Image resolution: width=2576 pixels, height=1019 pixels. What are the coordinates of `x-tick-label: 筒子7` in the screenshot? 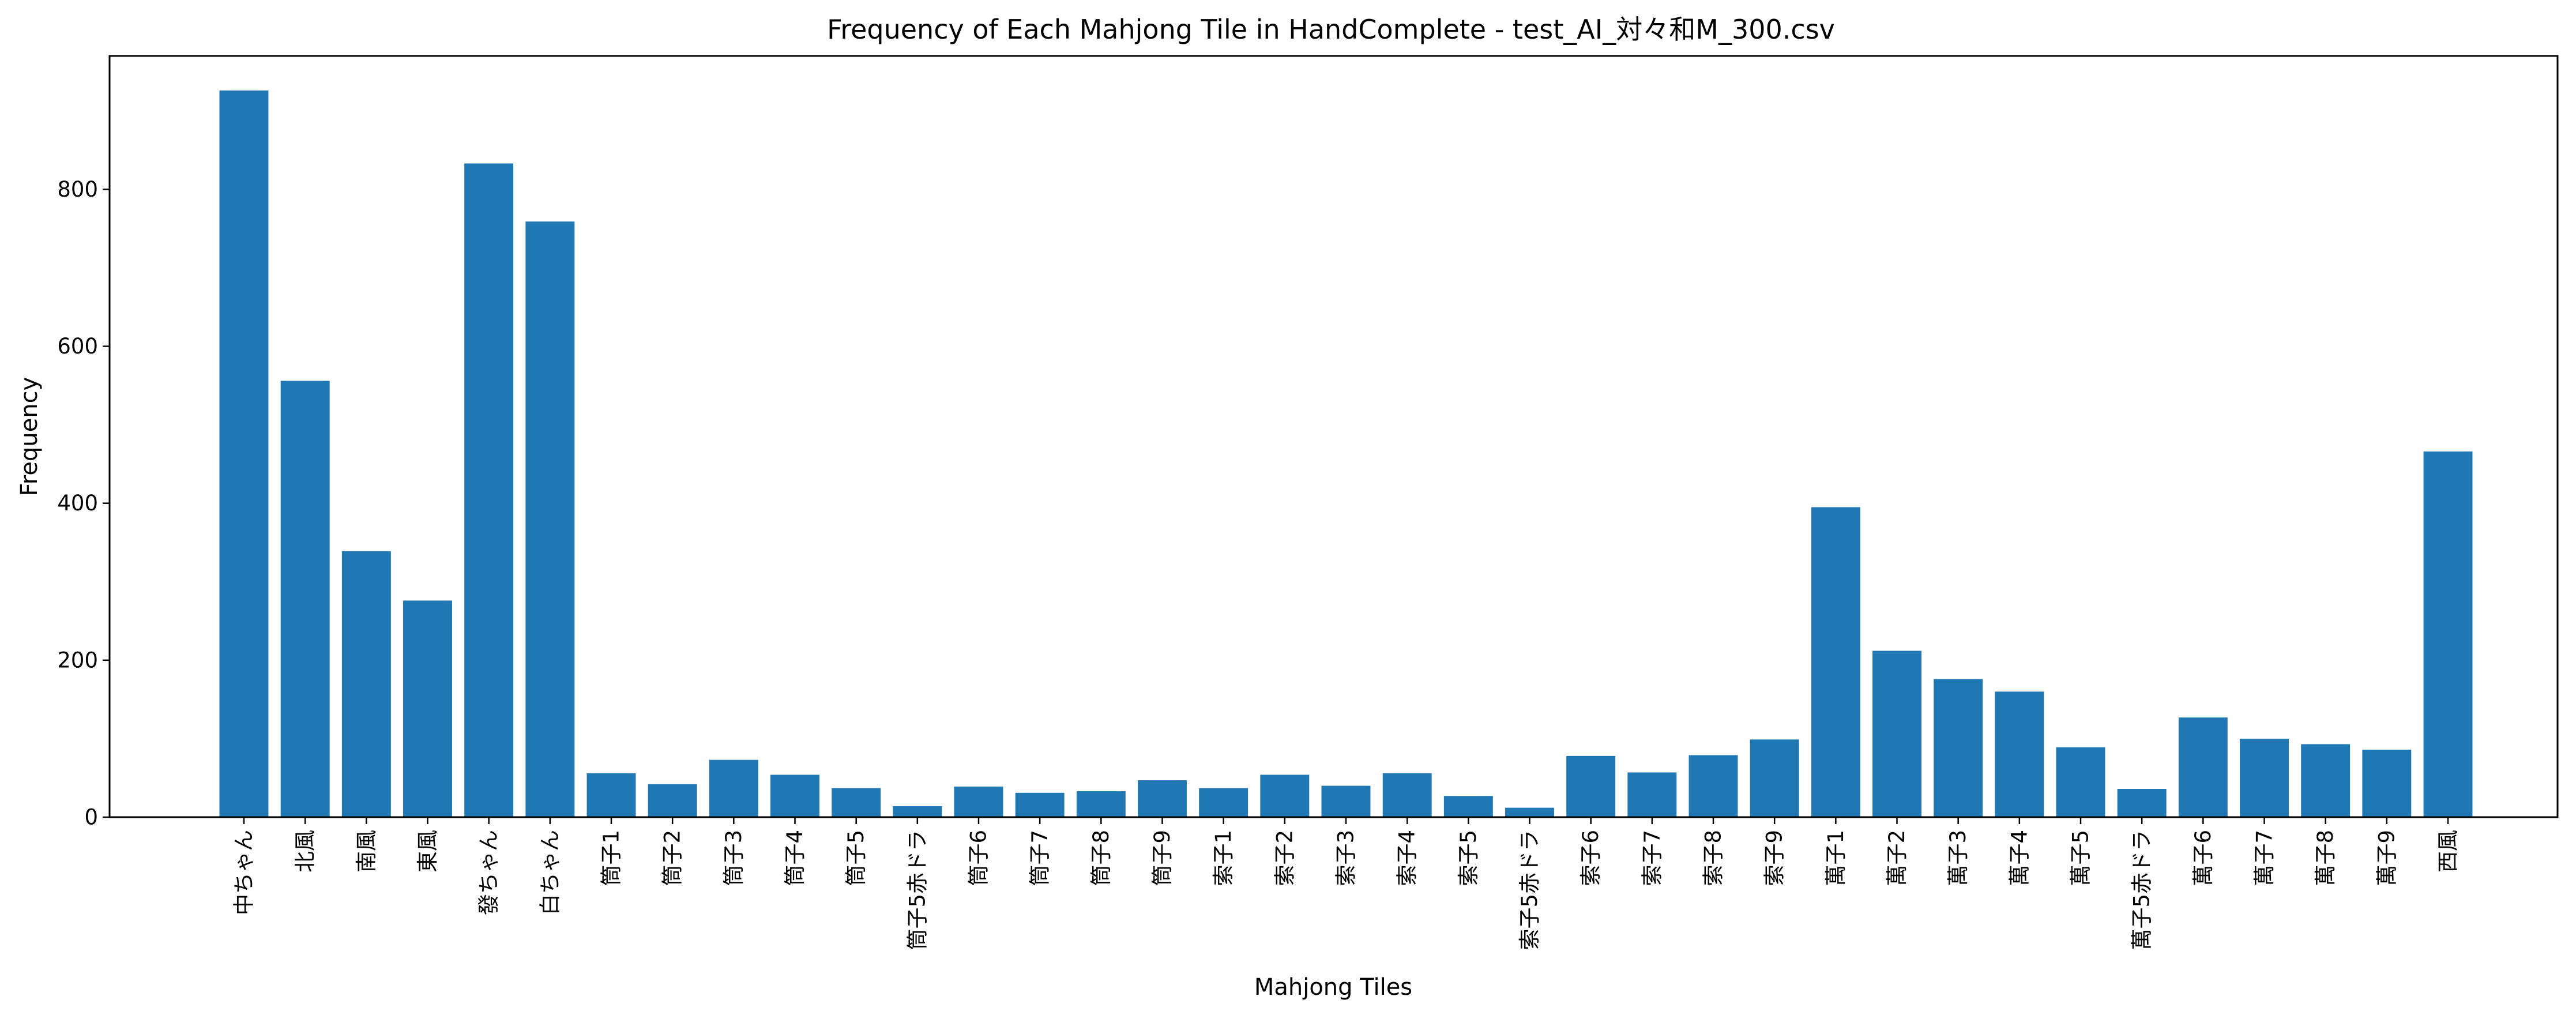 It's located at (1040, 858).